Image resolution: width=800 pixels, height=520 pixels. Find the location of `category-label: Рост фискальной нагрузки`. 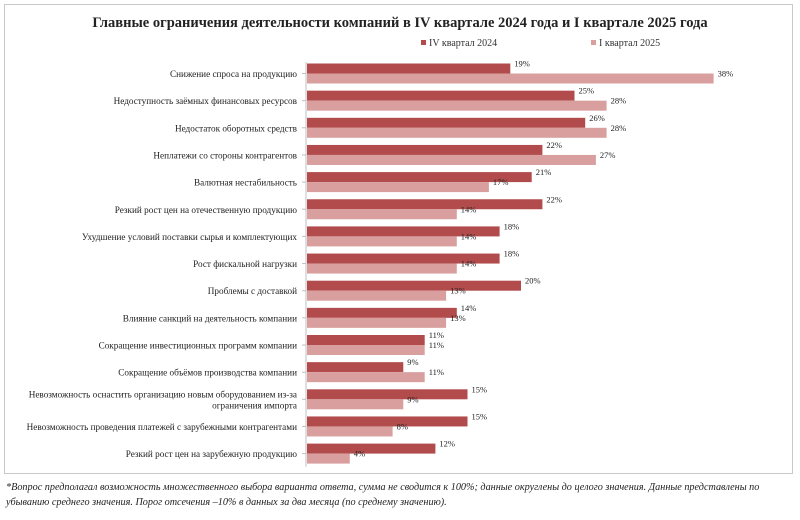

category-label: Рост фискальной нагрузки is located at coordinates (245, 264).